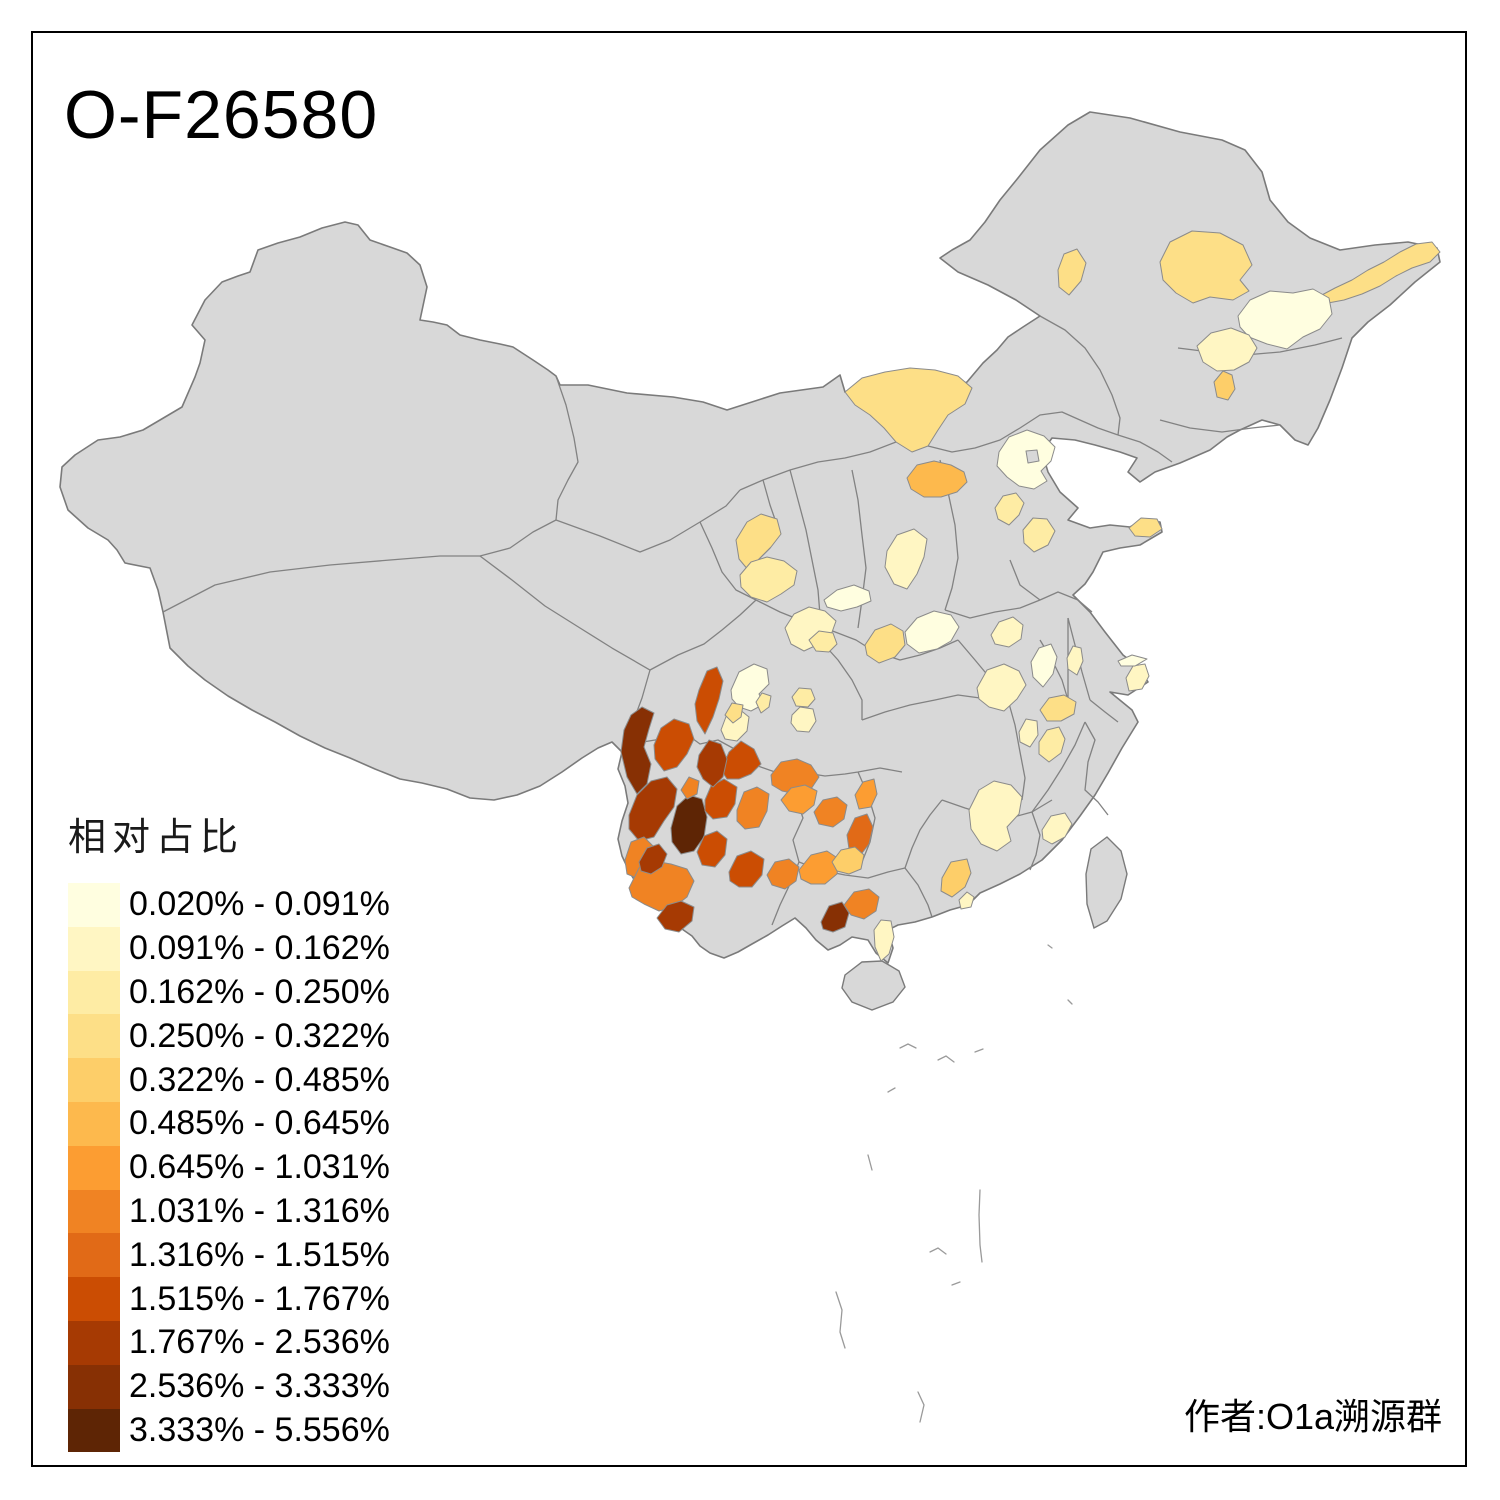 This screenshot has width=1500, height=1500. I want to click on legend-row: 0.645% - 1.031%, so click(229, 1167).